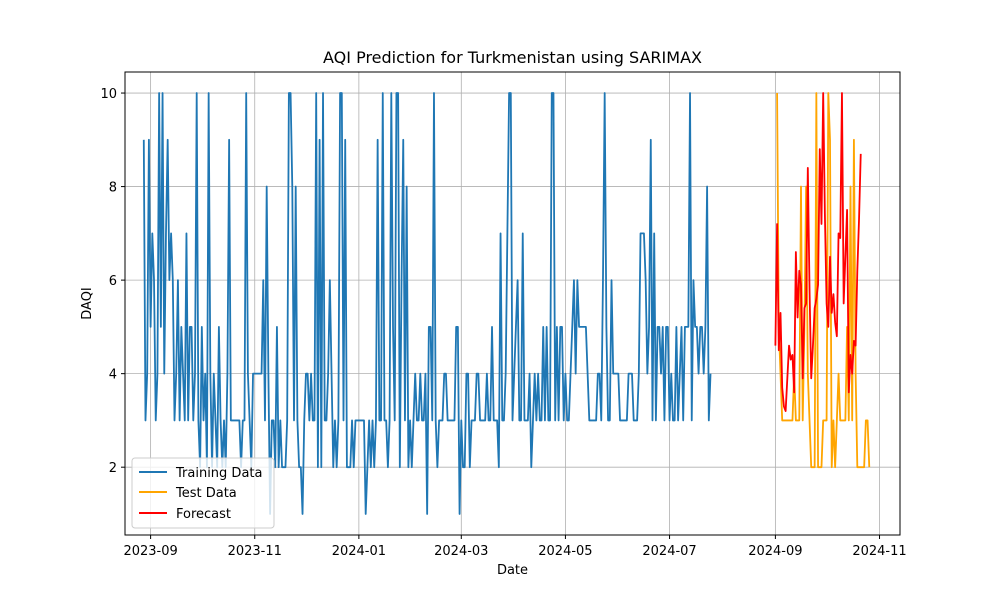 The width and height of the screenshot is (1000, 600). Describe the element at coordinates (255, 551) in the screenshot. I see `x-tick-label: 2023-11` at that location.